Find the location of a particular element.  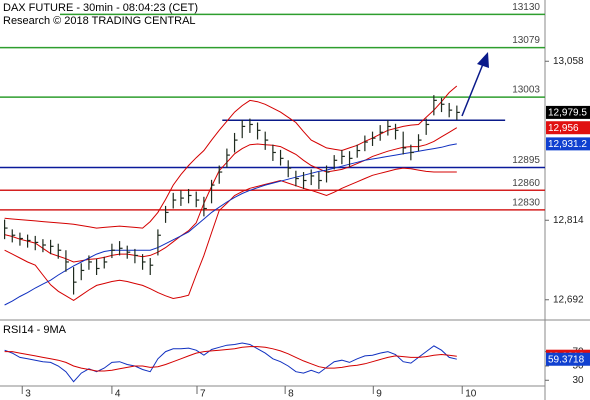

level-label: 12830 is located at coordinates (526, 202).